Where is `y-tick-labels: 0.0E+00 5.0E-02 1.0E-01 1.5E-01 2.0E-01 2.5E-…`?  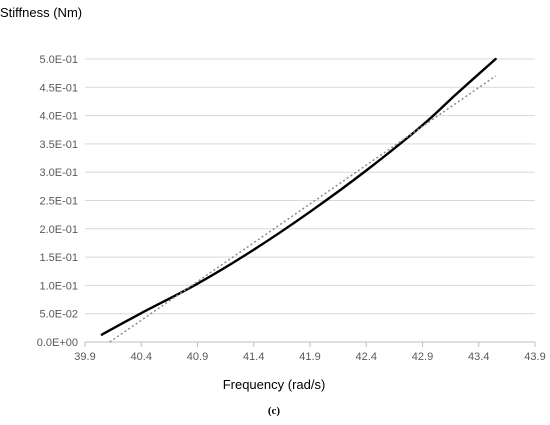 y-tick-labels: 0.0E+00 5.0E-02 1.0E-01 1.5E-01 2.0E-01 2.5E-… is located at coordinates (57, 201).